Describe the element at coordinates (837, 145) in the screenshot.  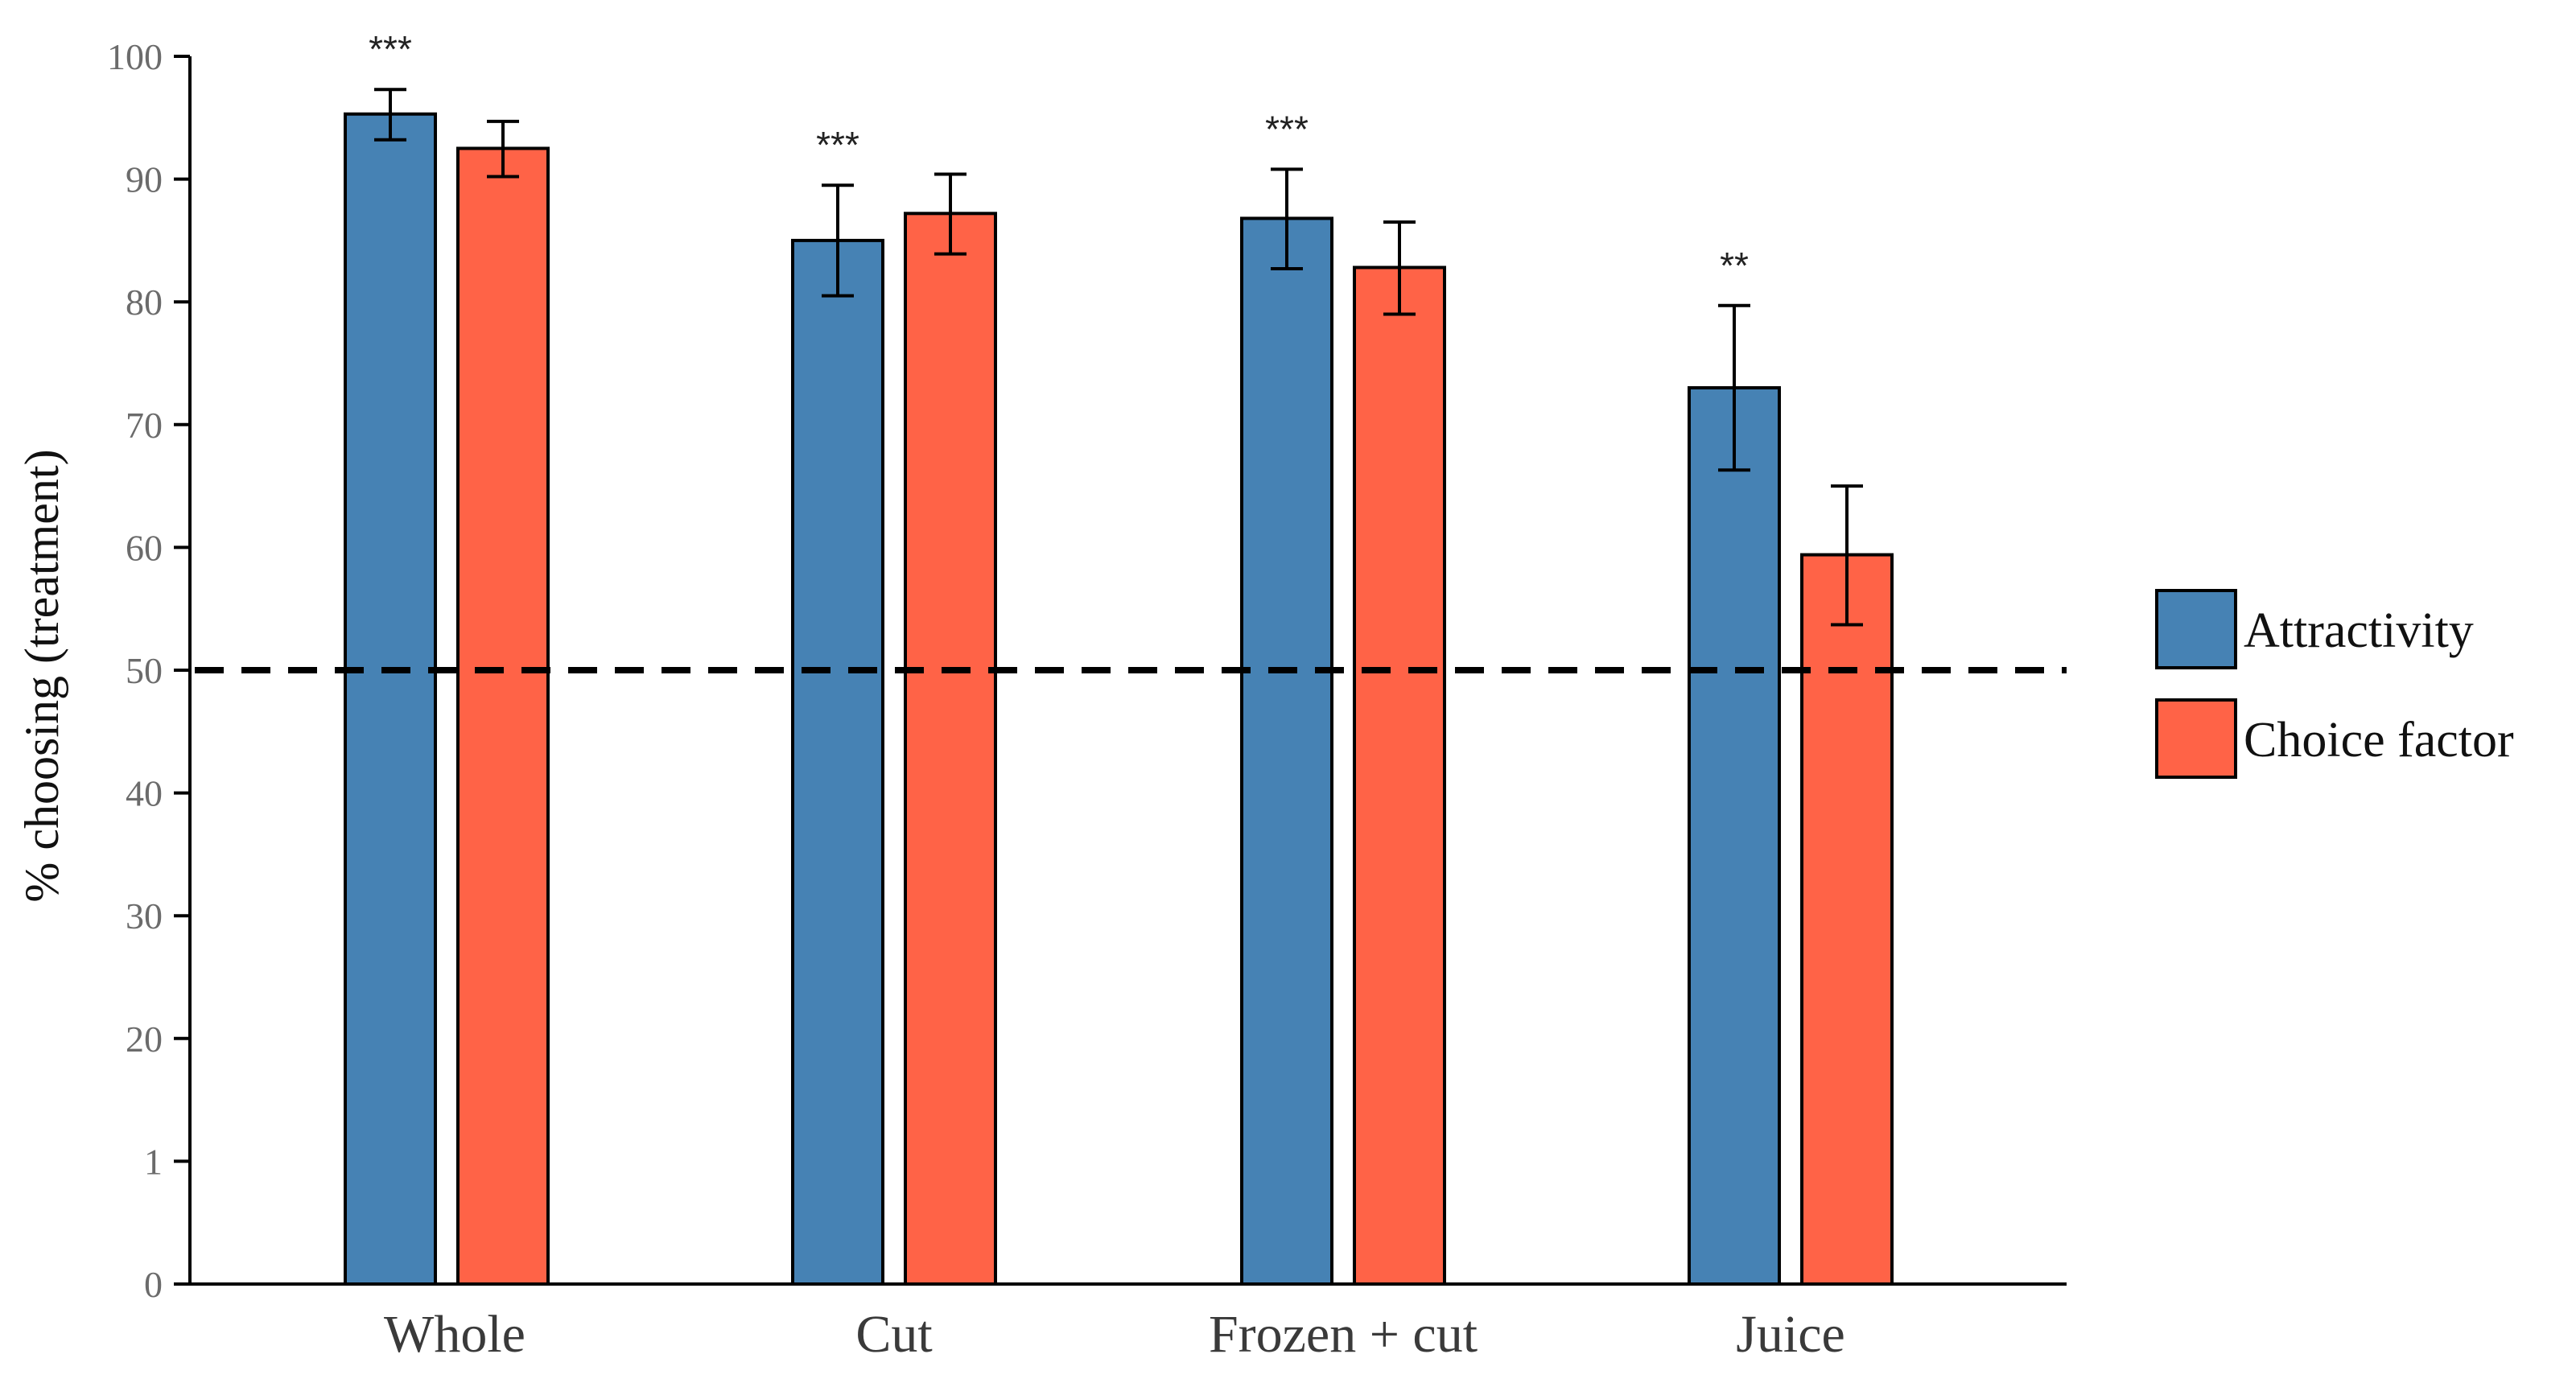
I see `significance-cut: ***` at that location.